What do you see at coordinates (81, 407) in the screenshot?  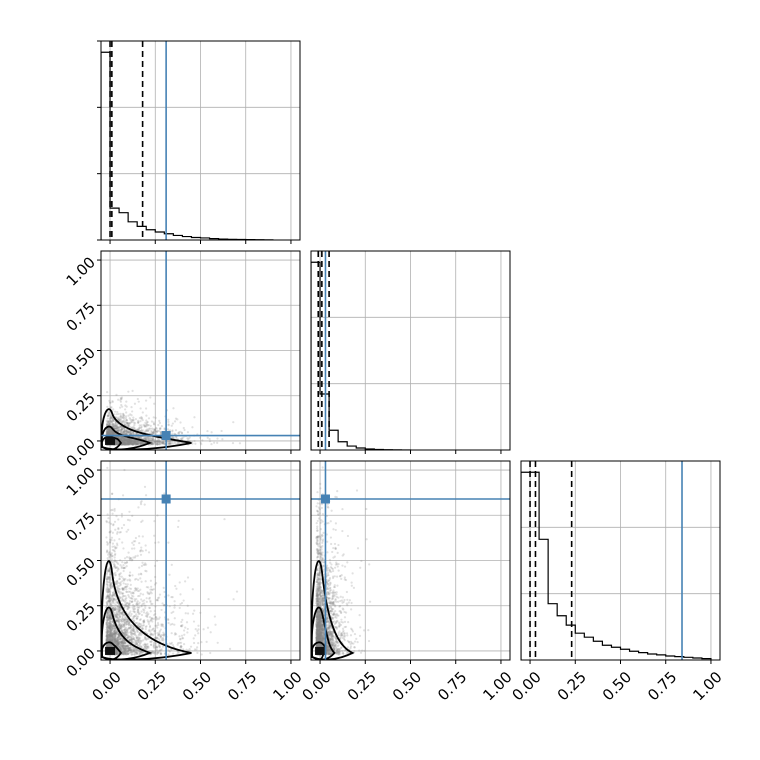 I see `y-tick-label: 0.25` at bounding box center [81, 407].